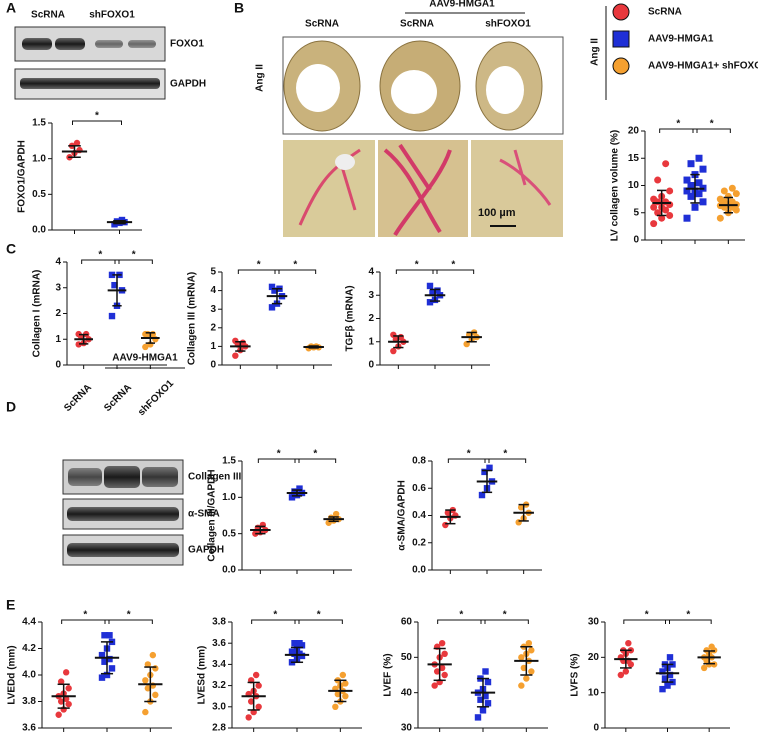 The image size is (758, 746). What do you see at coordinates (188, 84) in the screenshot?
I see `blot-row: GAPDH` at bounding box center [188, 84].